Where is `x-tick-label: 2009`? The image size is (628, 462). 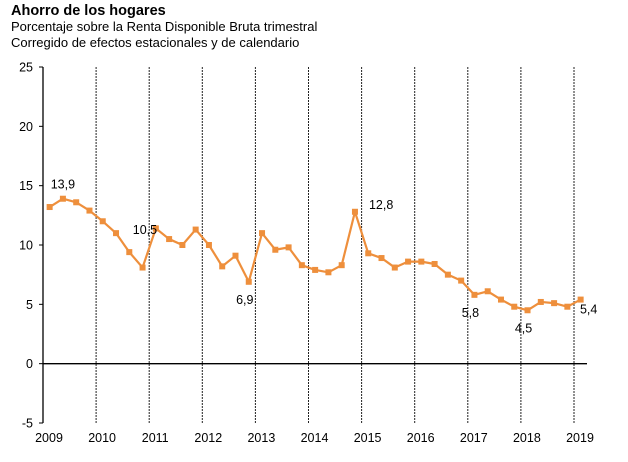 x-tick-label: 2009 is located at coordinates (49, 438).